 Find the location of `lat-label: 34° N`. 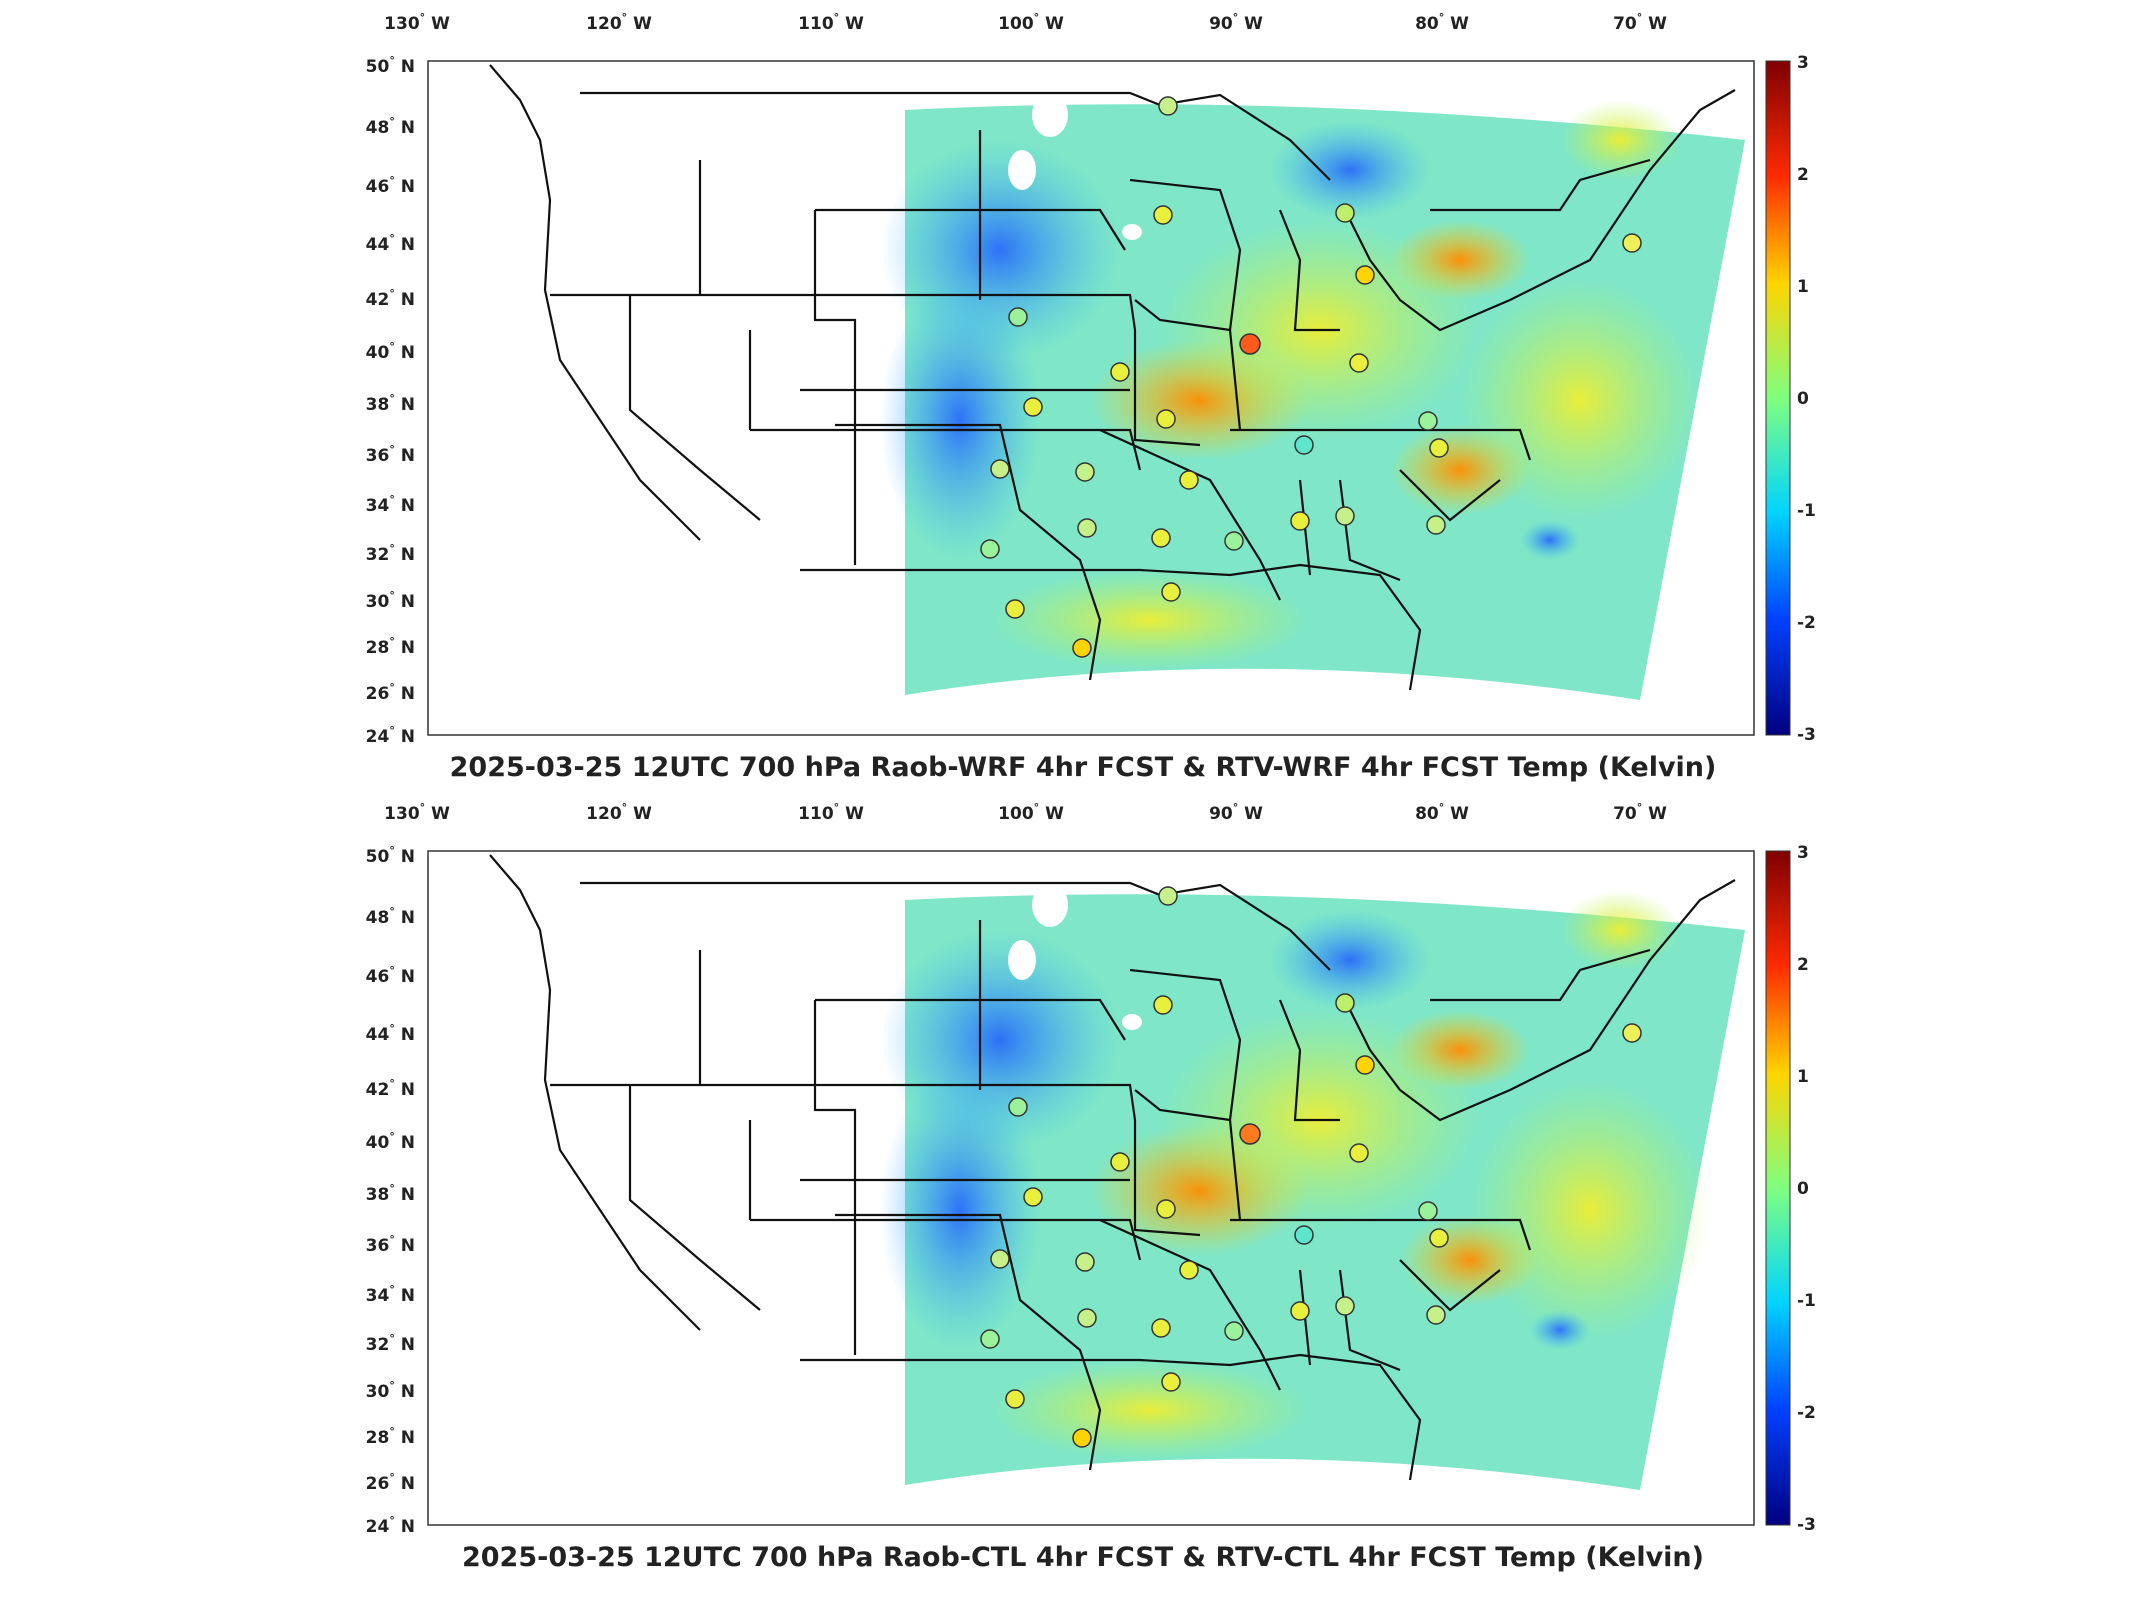

lat-label: 34° N is located at coordinates (390, 504).